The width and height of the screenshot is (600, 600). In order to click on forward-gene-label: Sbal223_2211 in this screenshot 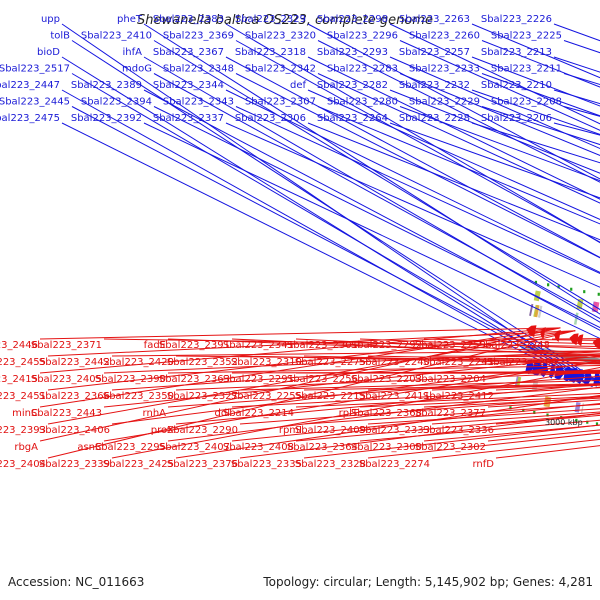, I will do `click(526, 69)`.